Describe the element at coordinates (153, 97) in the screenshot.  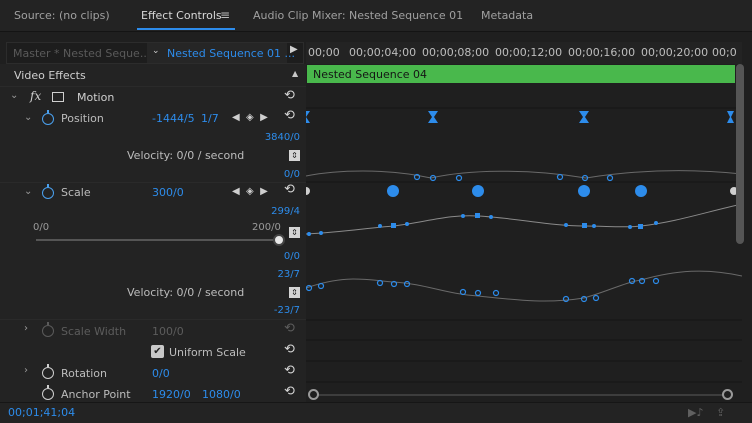
I see `motion-row: ⌄ fx Motion ⟲` at that location.